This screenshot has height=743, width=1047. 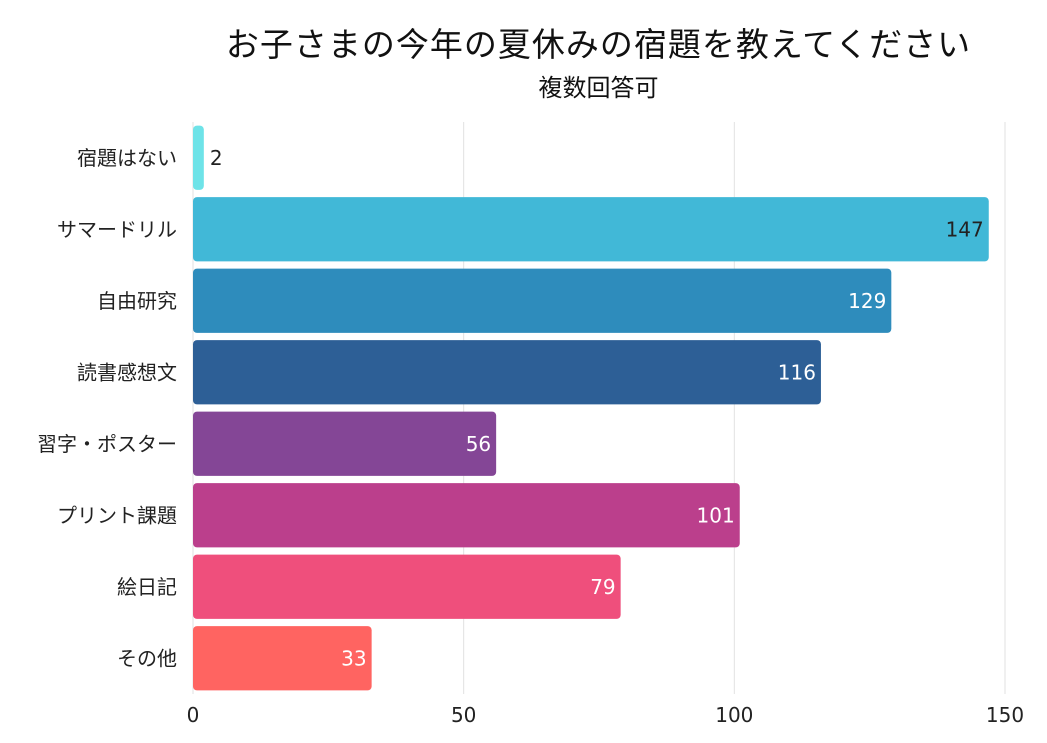 I want to click on chart-subtitle: 複数回答可, so click(x=598, y=88).